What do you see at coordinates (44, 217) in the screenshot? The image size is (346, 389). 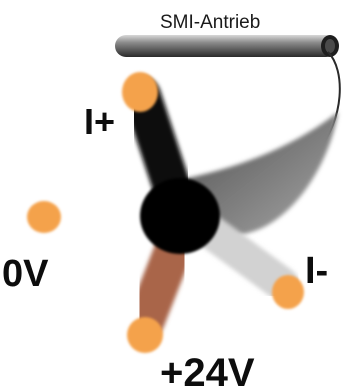 I see `zero-v-tip` at bounding box center [44, 217].